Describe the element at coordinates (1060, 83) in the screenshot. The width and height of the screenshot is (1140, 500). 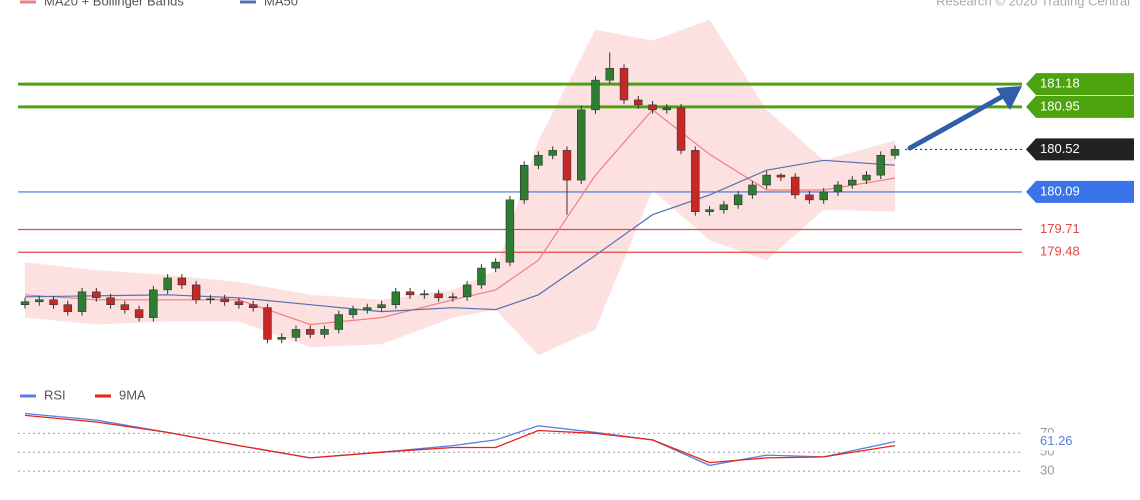
I see `level-label: 181.18` at that location.